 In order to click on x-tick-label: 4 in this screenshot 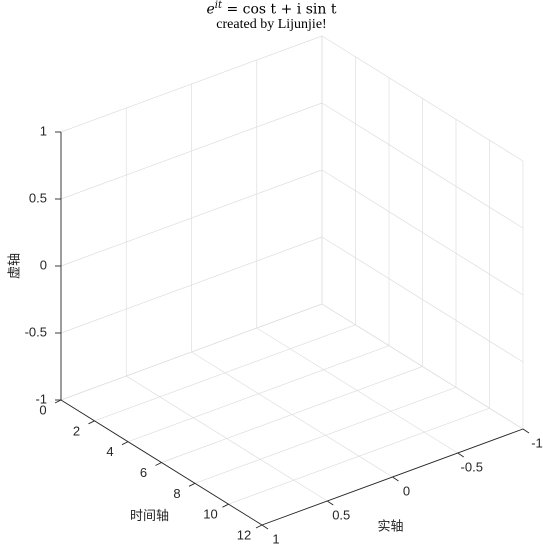, I will do `click(109, 451)`.